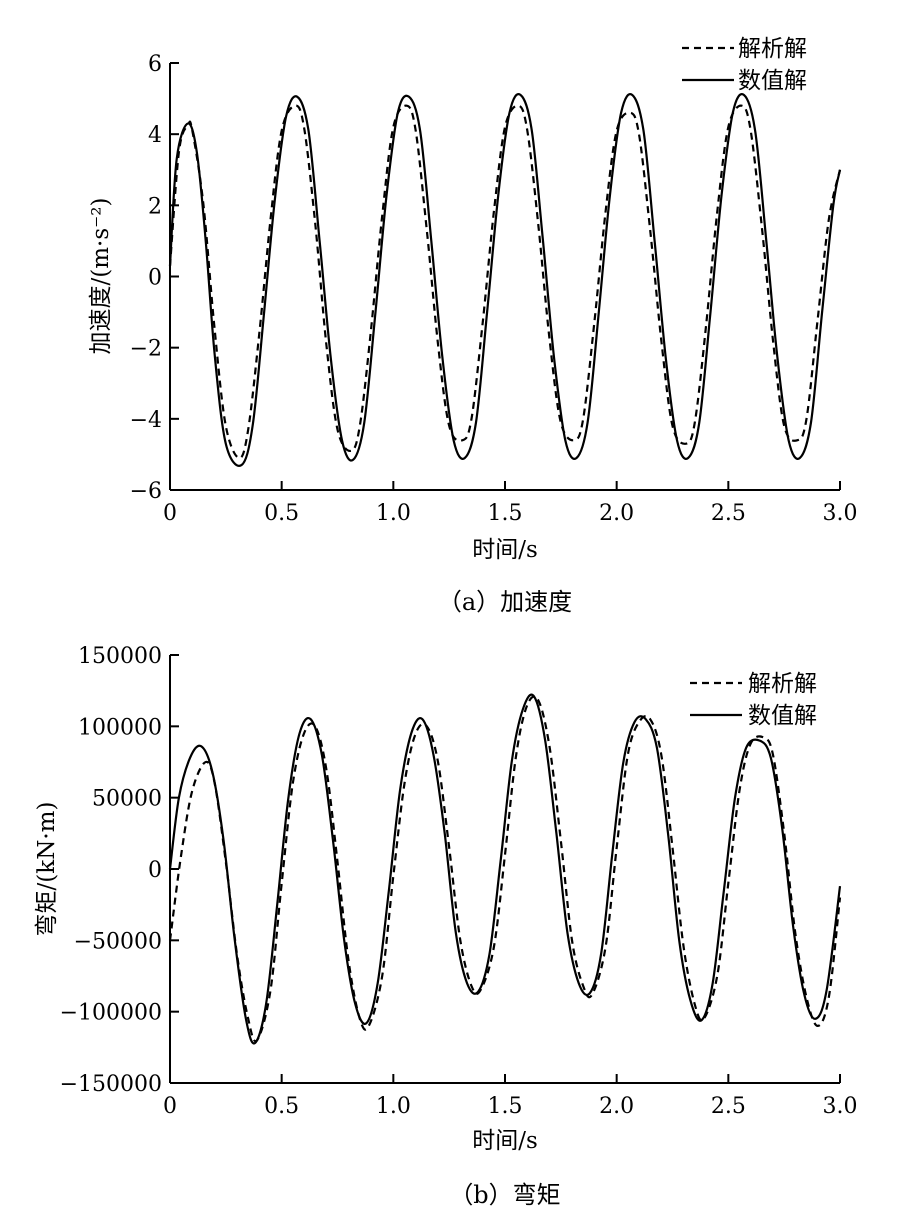  I want to click on y-tick-label: 100000, so click(120, 727).